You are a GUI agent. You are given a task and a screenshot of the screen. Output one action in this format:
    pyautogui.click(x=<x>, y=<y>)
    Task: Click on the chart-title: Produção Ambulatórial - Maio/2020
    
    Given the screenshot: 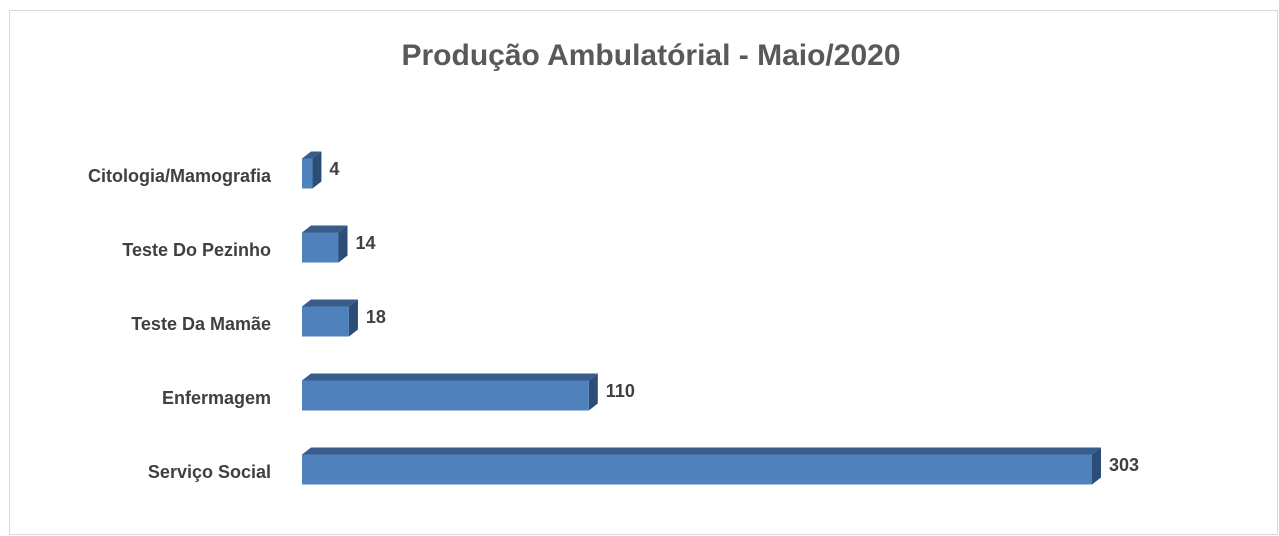 What is the action you would take?
    pyautogui.click(x=651, y=55)
    